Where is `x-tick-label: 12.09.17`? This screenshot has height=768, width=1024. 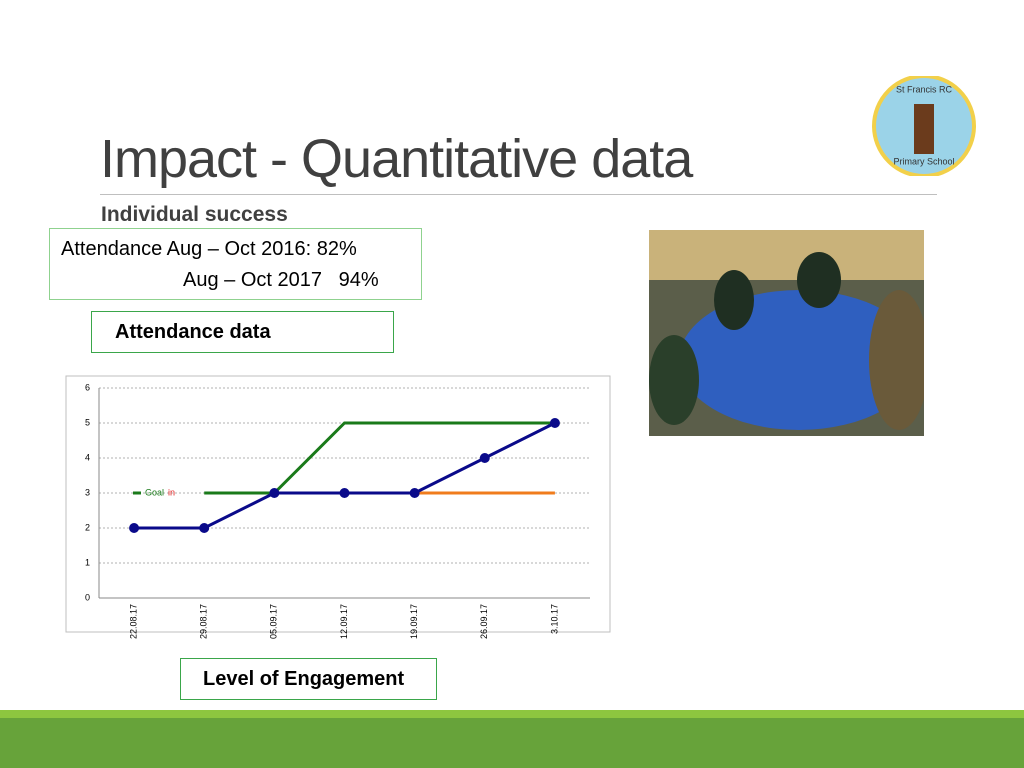
x-tick-label: 12.09.17 is located at coordinates (344, 621).